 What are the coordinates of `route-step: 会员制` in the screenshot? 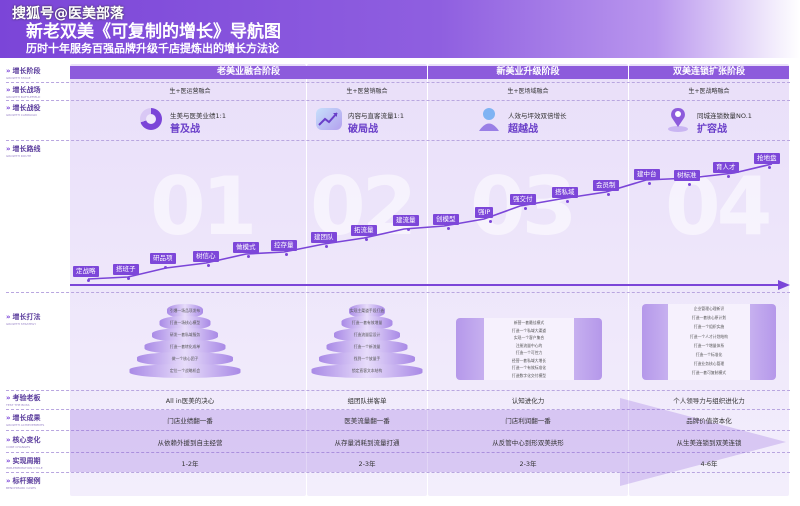 It's located at (606, 185).